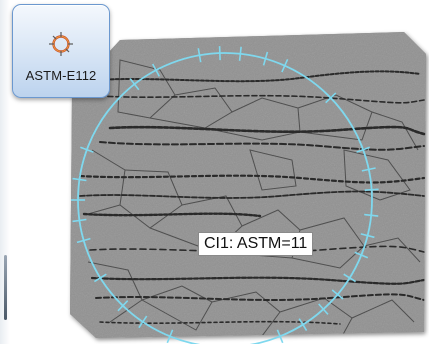 Image resolution: width=429 pixels, height=344 pixels. What do you see at coordinates (5, 172) in the screenshot?
I see `left-panel-edge` at bounding box center [5, 172].